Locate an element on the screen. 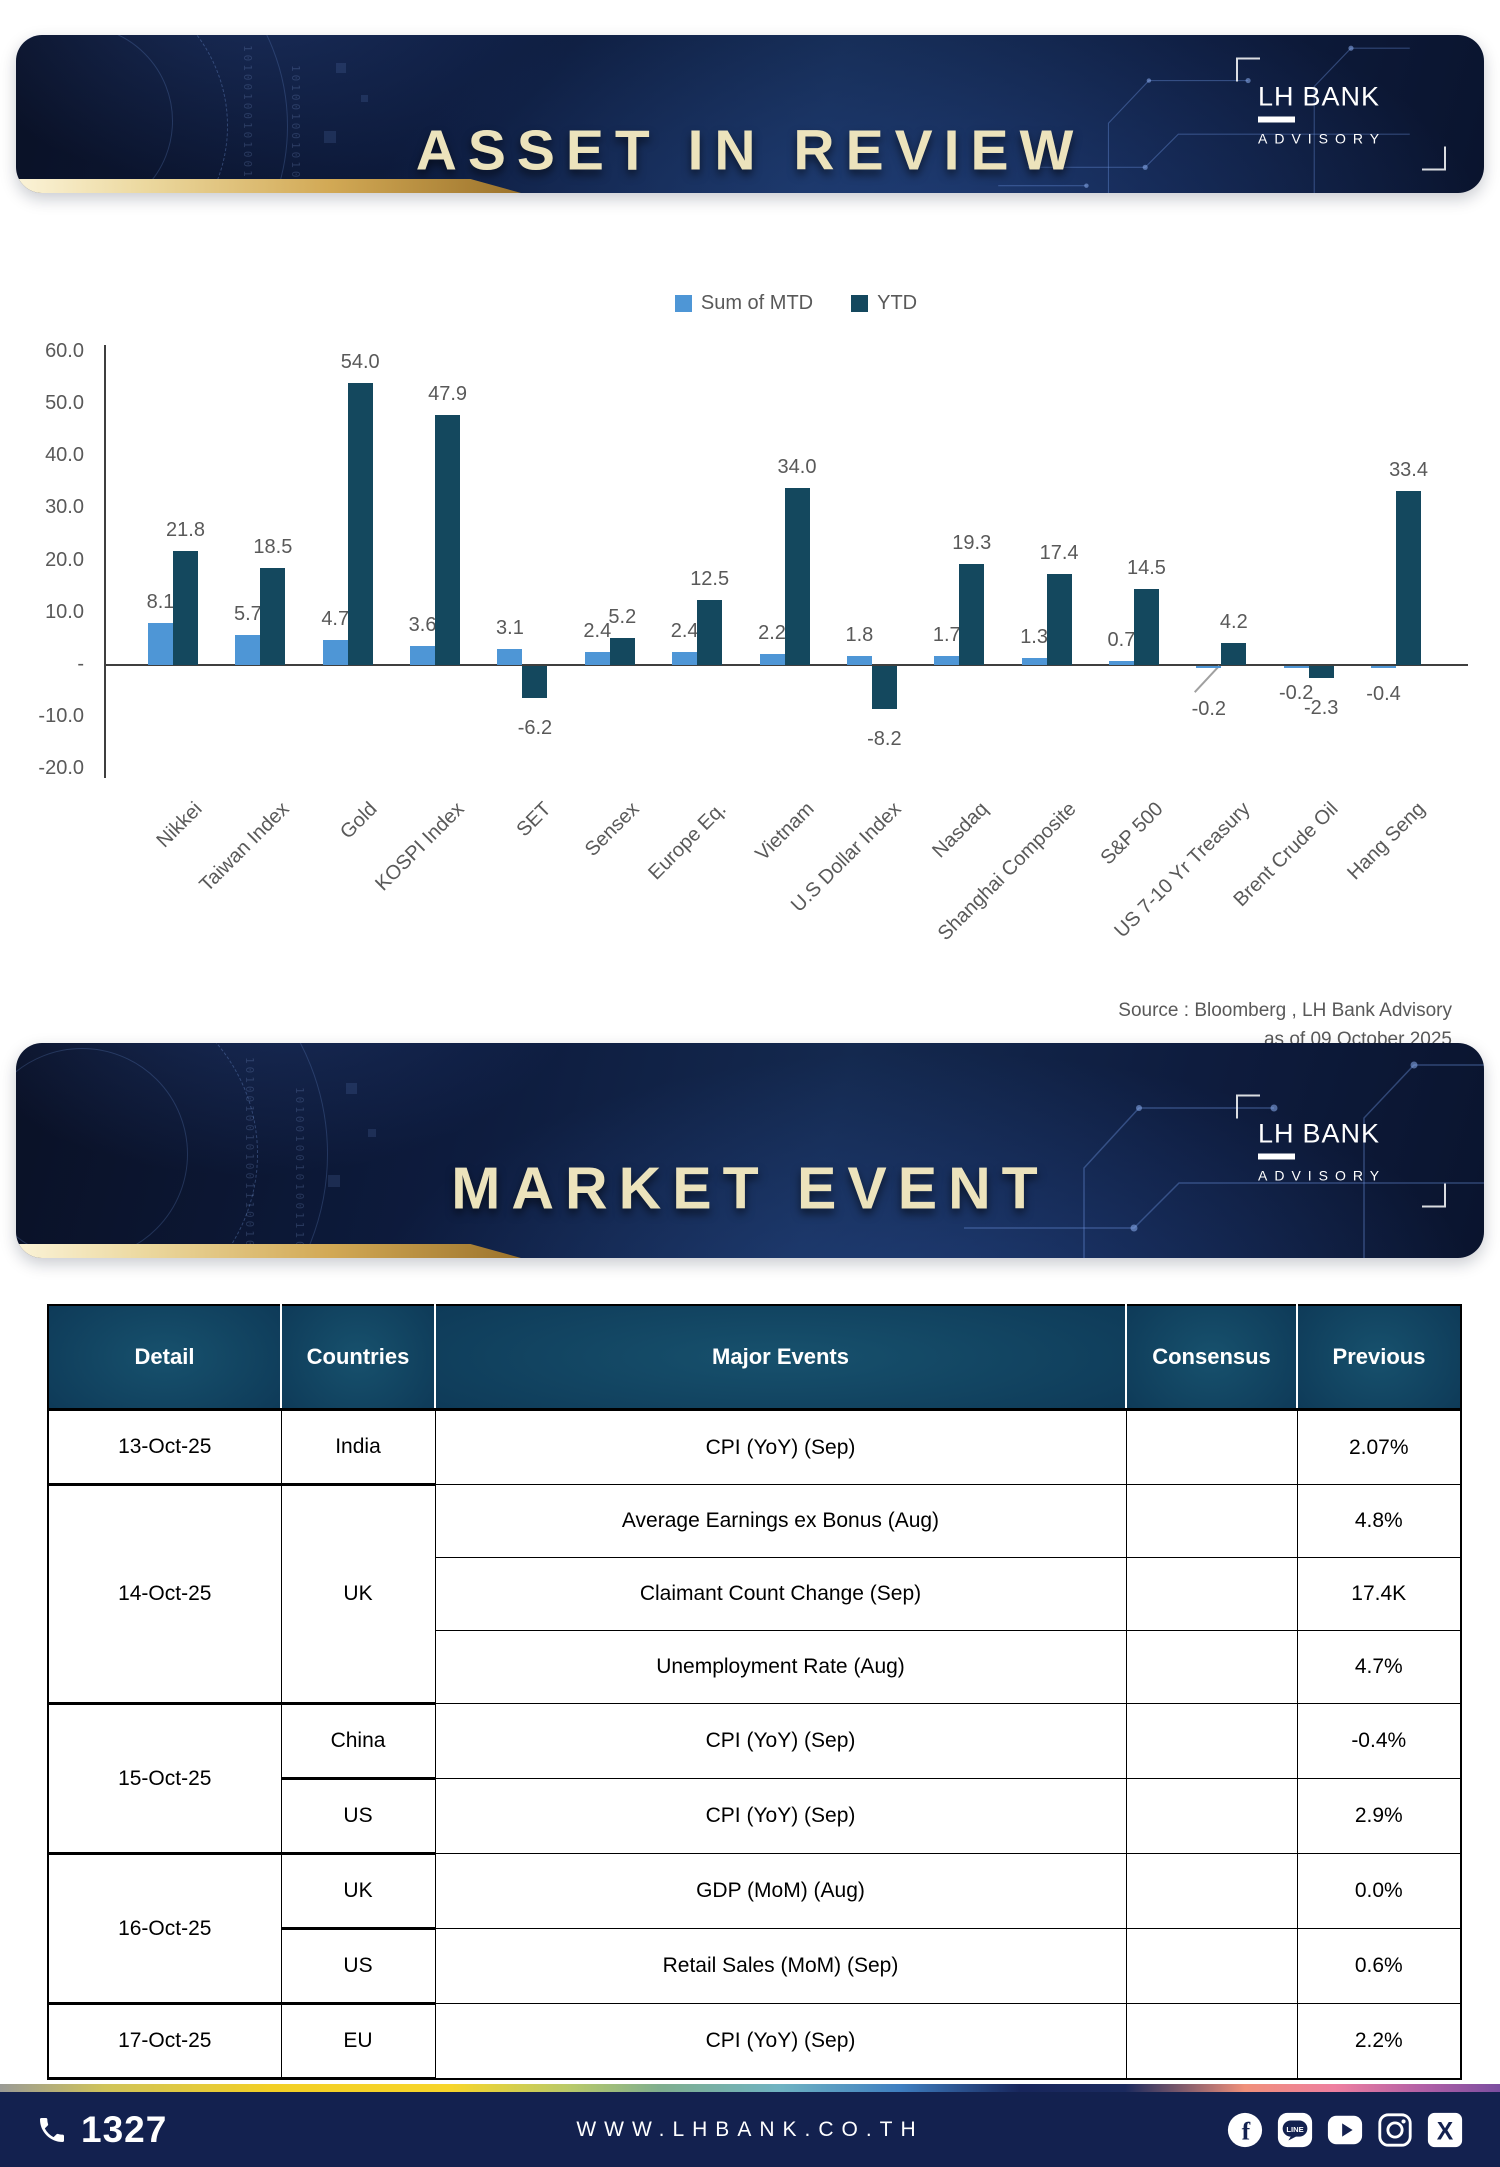 This screenshot has width=1500, height=2167. x-axis-label: Nikkei is located at coordinates (179, 825).